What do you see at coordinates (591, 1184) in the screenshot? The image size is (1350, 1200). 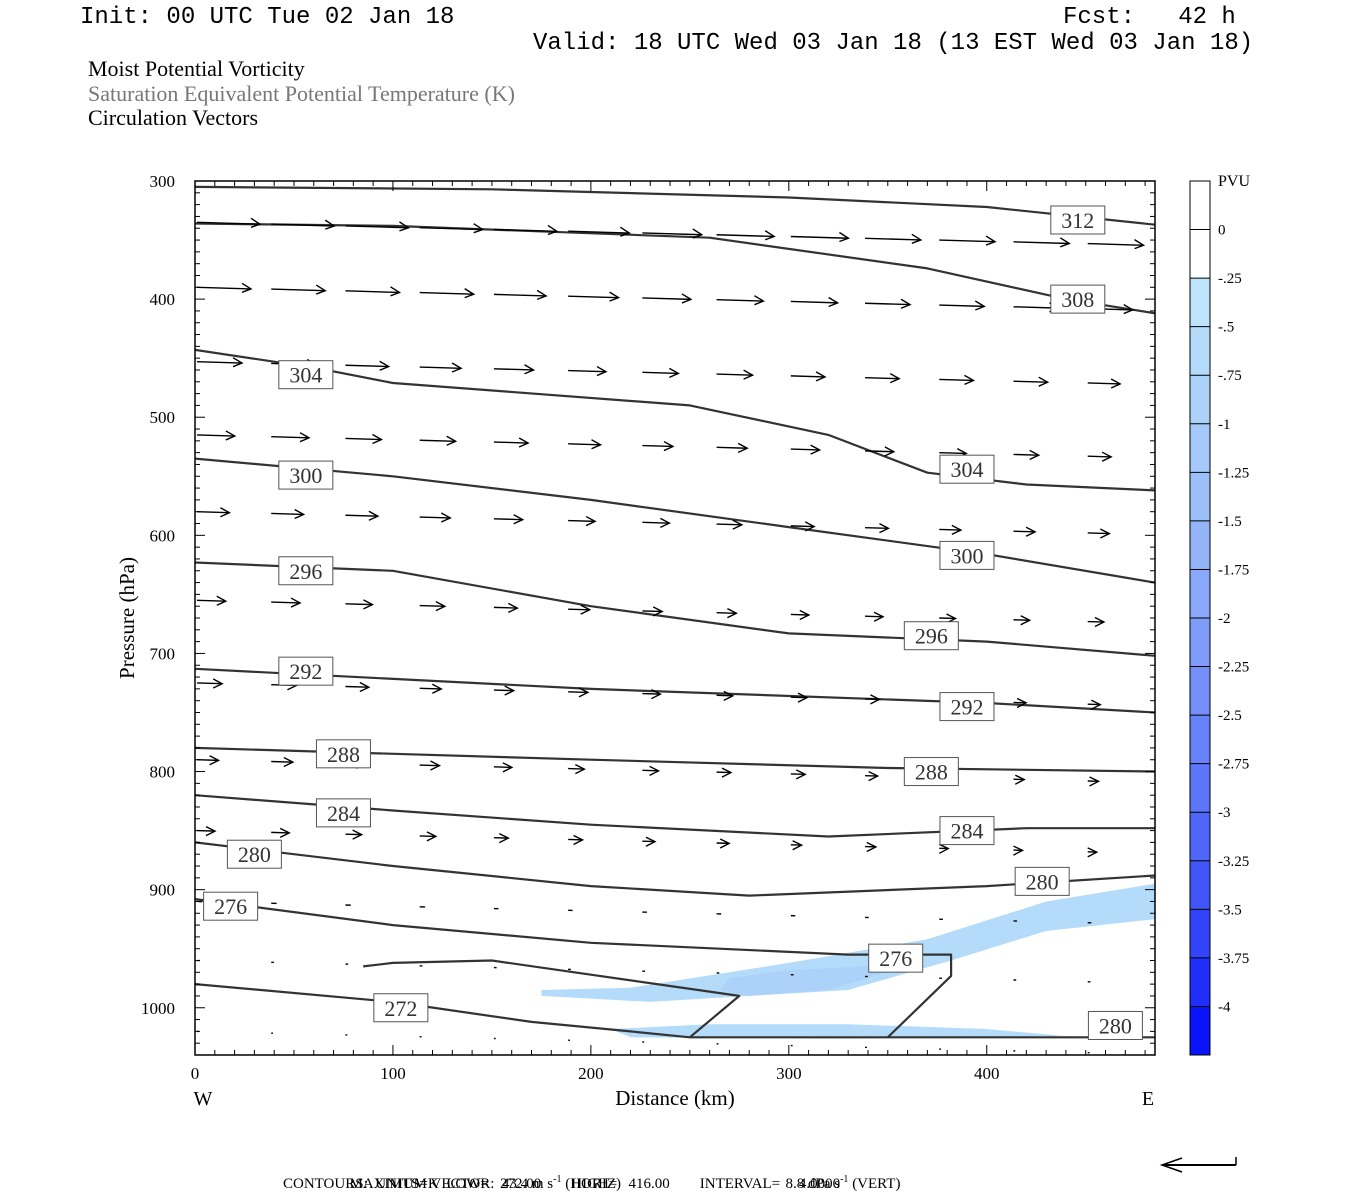 I see `horiz-tag: (HORIZ)` at bounding box center [591, 1184].